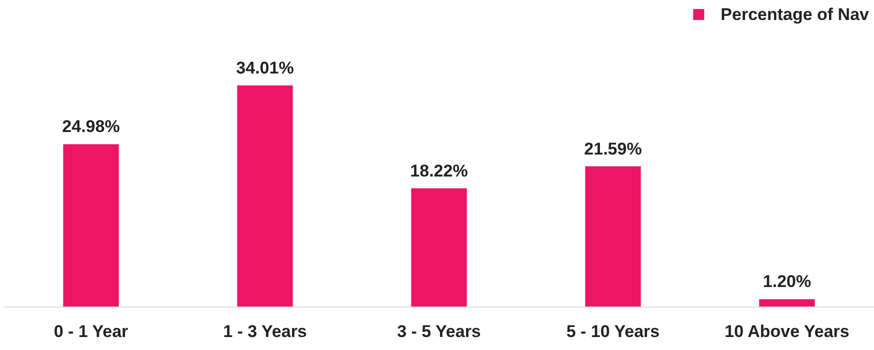 This screenshot has height=350, width=874. What do you see at coordinates (91, 331) in the screenshot?
I see `x-tick-label: 0 - 1 Year` at bounding box center [91, 331].